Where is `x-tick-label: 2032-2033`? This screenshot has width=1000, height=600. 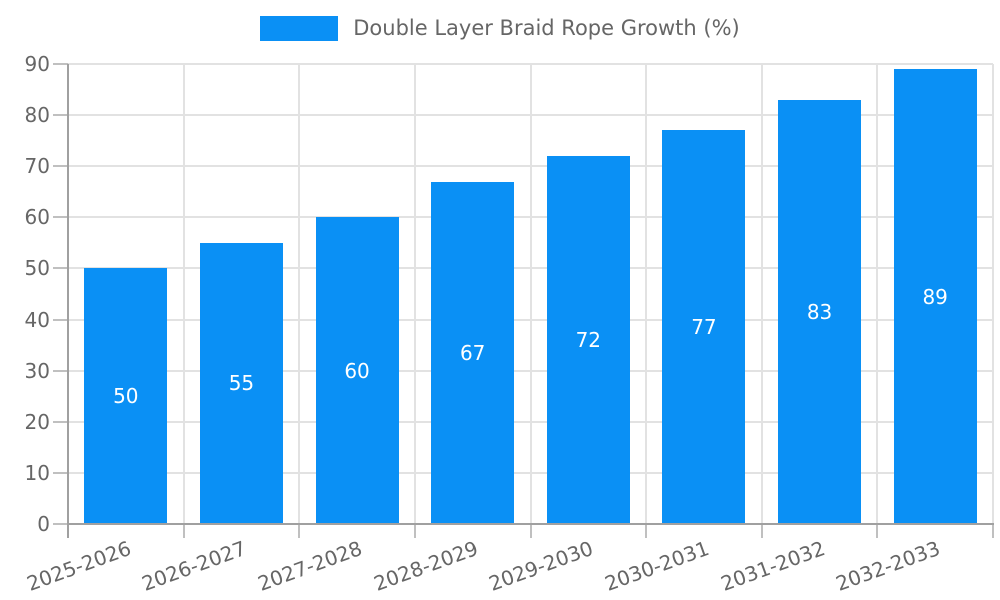 x-tick-label: 2032-2033 is located at coordinates (888, 566).